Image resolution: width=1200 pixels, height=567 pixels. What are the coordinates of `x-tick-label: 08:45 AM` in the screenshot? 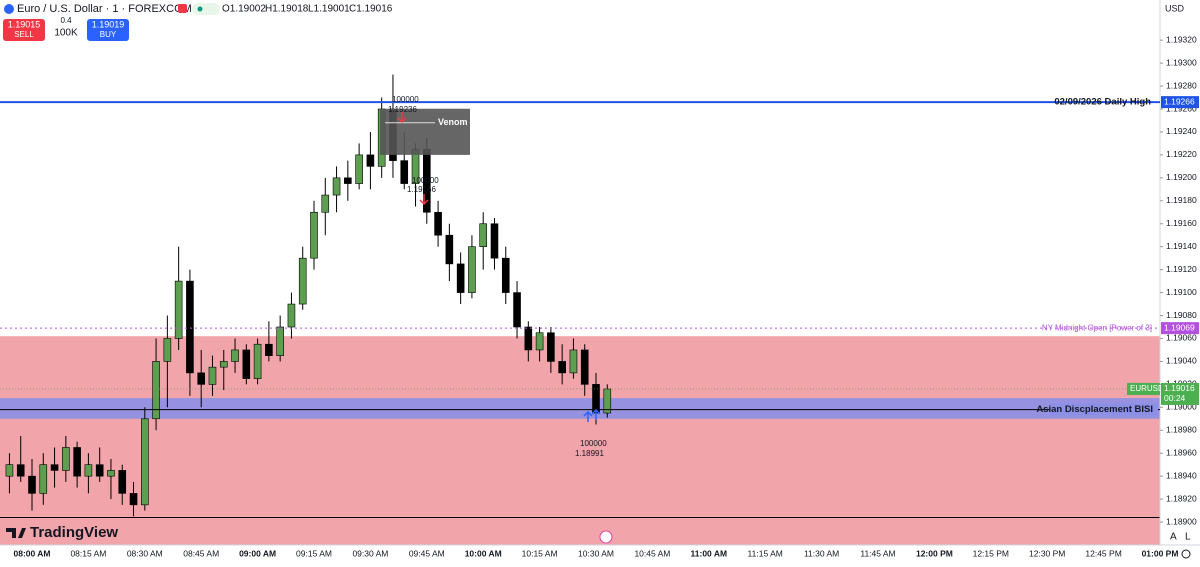 It's located at (201, 553).